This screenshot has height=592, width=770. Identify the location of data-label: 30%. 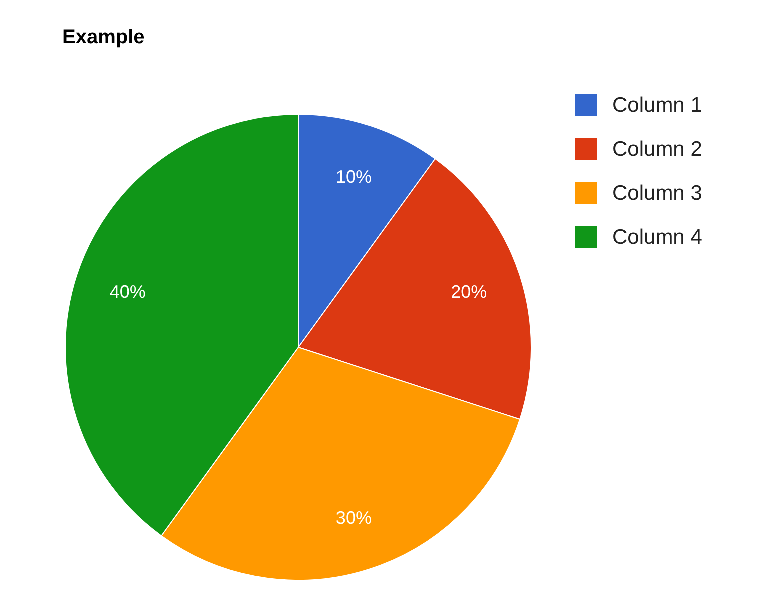
(354, 518).